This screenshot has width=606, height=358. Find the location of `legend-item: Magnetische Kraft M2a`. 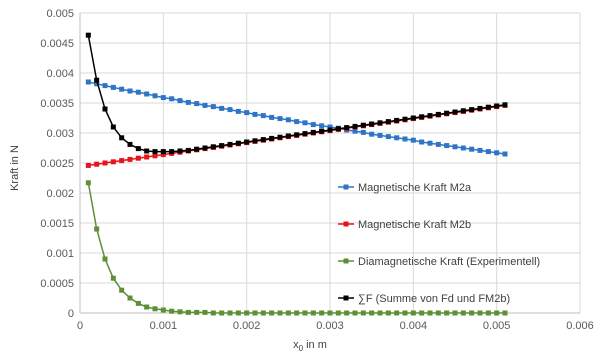

legend-item: Magnetische Kraft M2a is located at coordinates (405, 188).